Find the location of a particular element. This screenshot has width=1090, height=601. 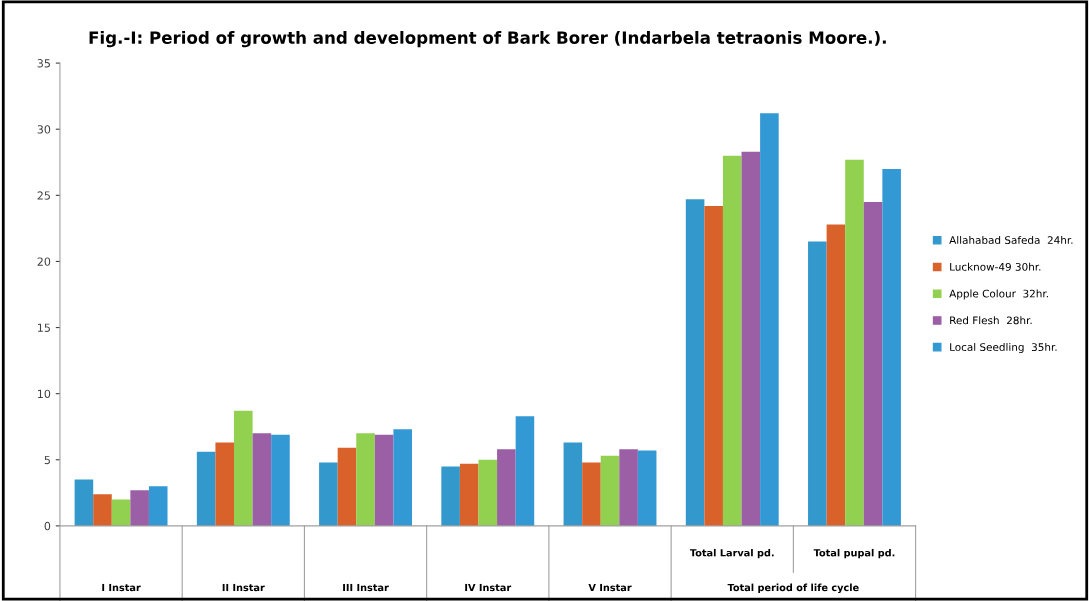

y-tick-label: 10 is located at coordinates (44, 394).